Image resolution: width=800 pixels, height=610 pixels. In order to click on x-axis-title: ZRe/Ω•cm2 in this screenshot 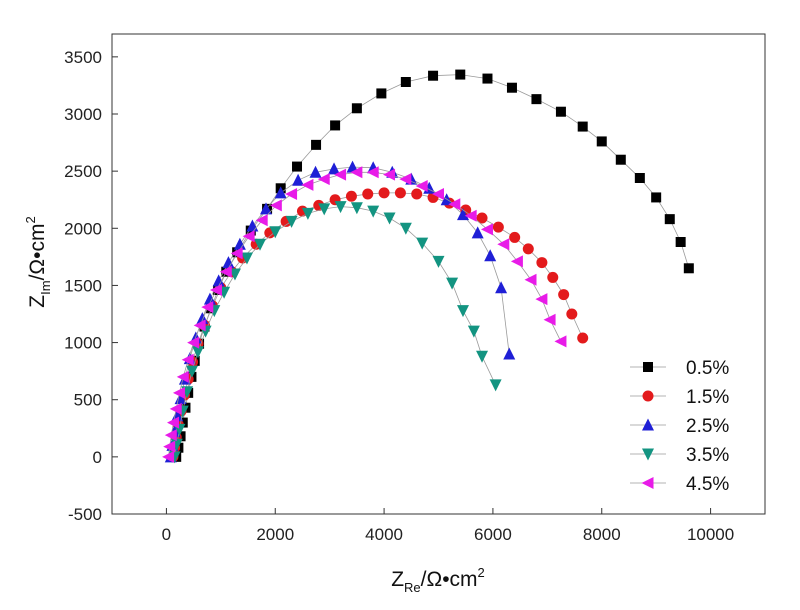, I will do `click(438, 580)`.